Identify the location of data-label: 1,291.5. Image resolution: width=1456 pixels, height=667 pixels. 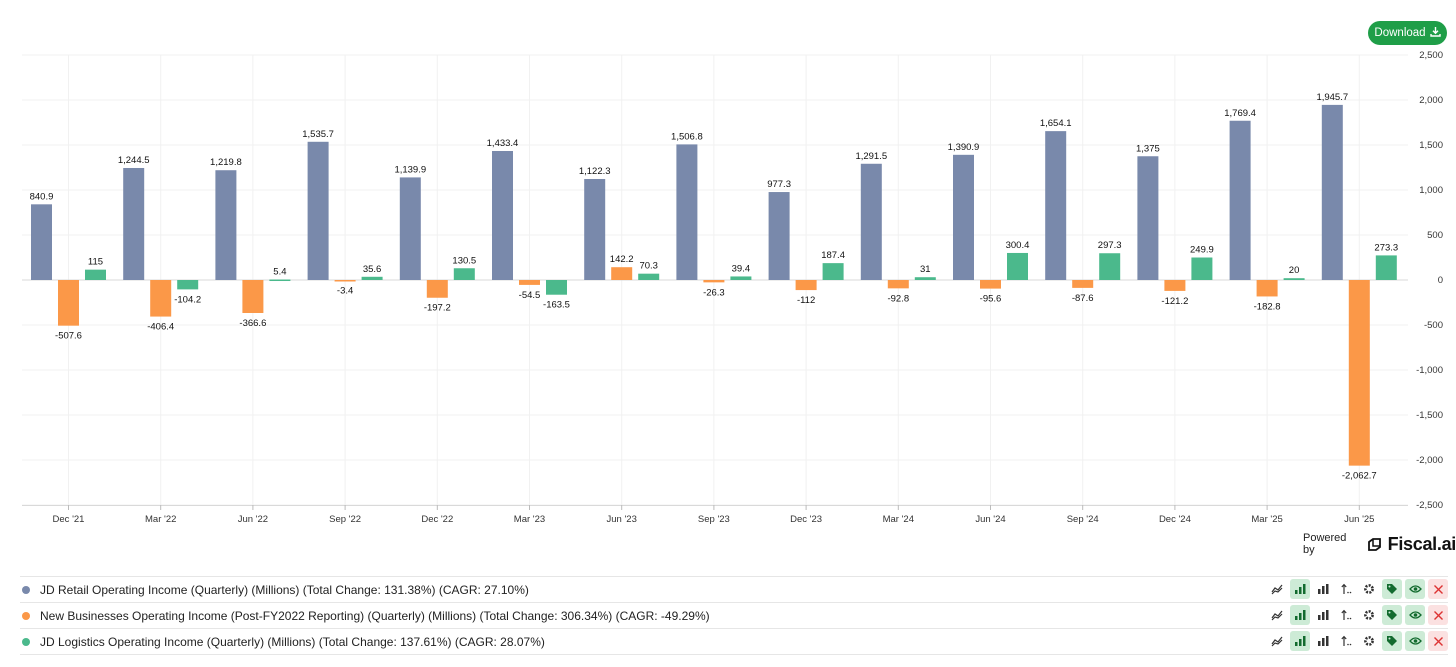
(871, 156).